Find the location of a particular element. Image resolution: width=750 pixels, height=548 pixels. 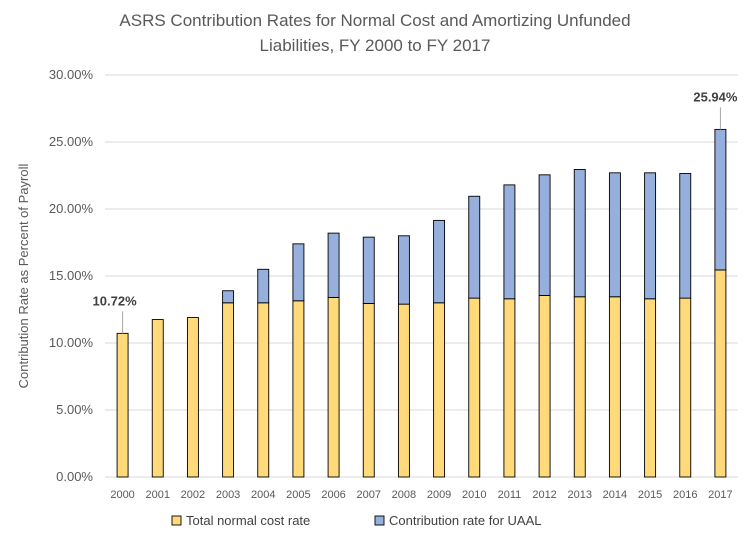

bar-uaal-2003 is located at coordinates (228, 297).